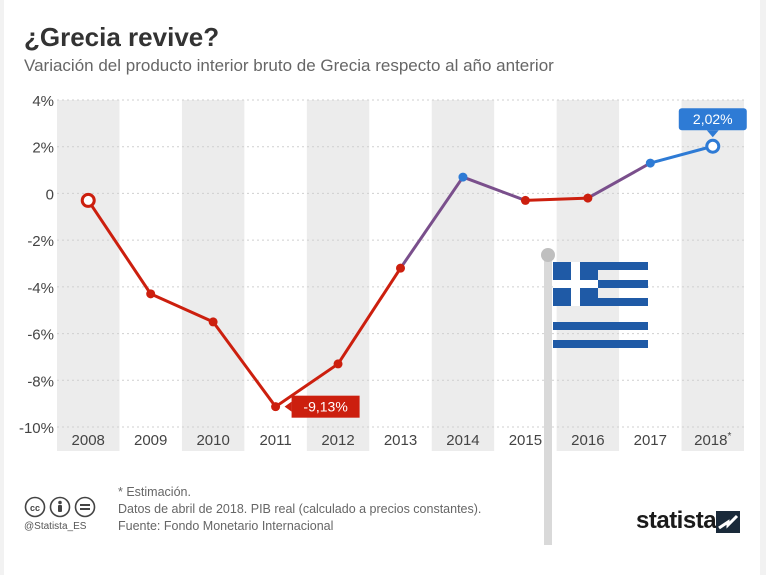 The image size is (766, 575). I want to click on x-tick-label: 2008, so click(88, 440).